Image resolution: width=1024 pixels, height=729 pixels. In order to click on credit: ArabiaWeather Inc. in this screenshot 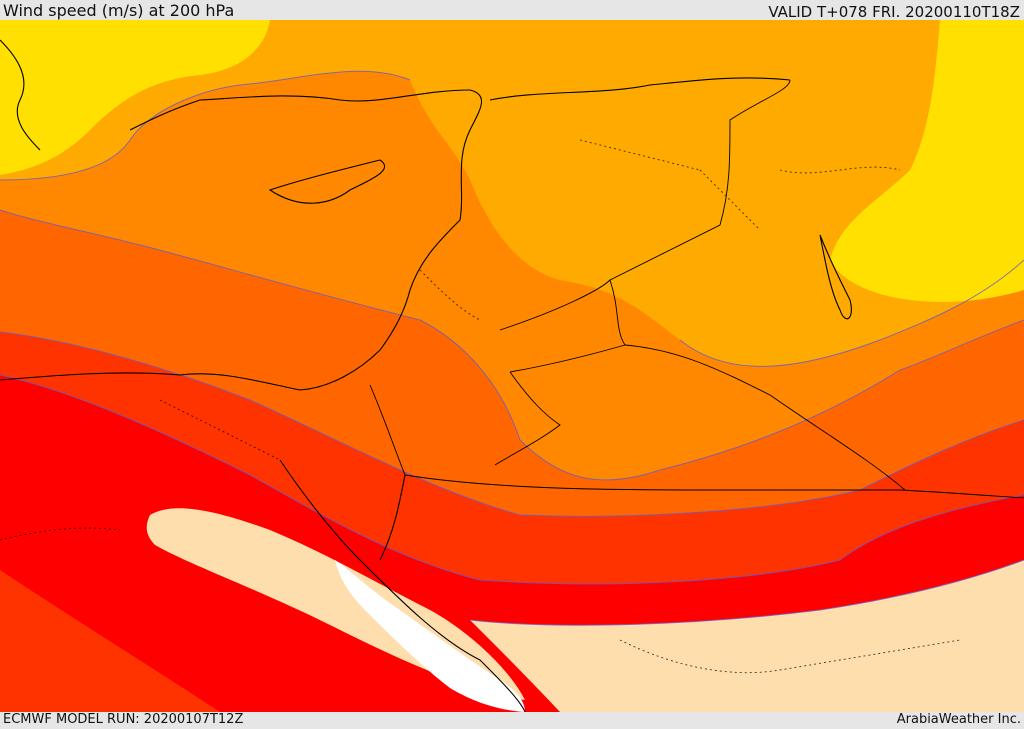, I will do `click(958, 719)`.